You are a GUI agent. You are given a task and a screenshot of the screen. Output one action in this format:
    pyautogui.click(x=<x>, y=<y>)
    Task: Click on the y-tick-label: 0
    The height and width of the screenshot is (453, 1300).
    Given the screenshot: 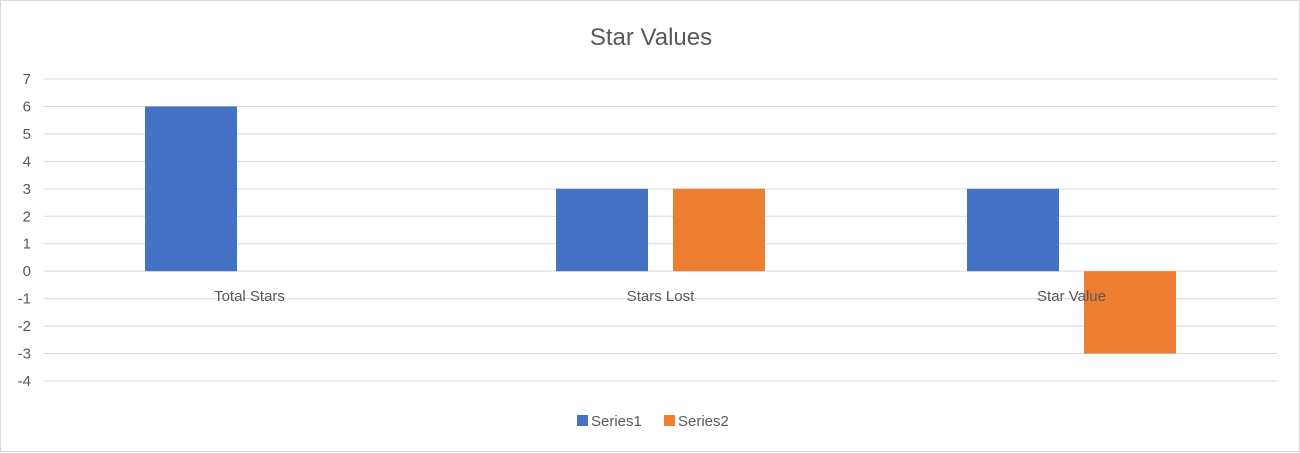 What is the action you would take?
    pyautogui.click(x=27, y=271)
    